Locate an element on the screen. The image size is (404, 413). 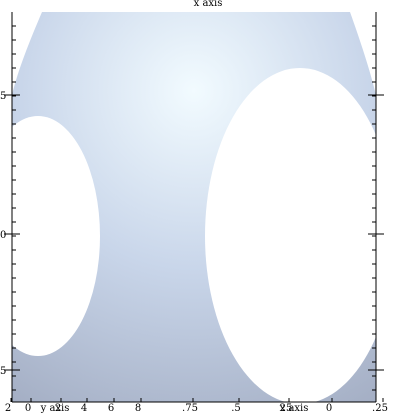
left-tick-label-middle: 0 is located at coordinates (3, 235).